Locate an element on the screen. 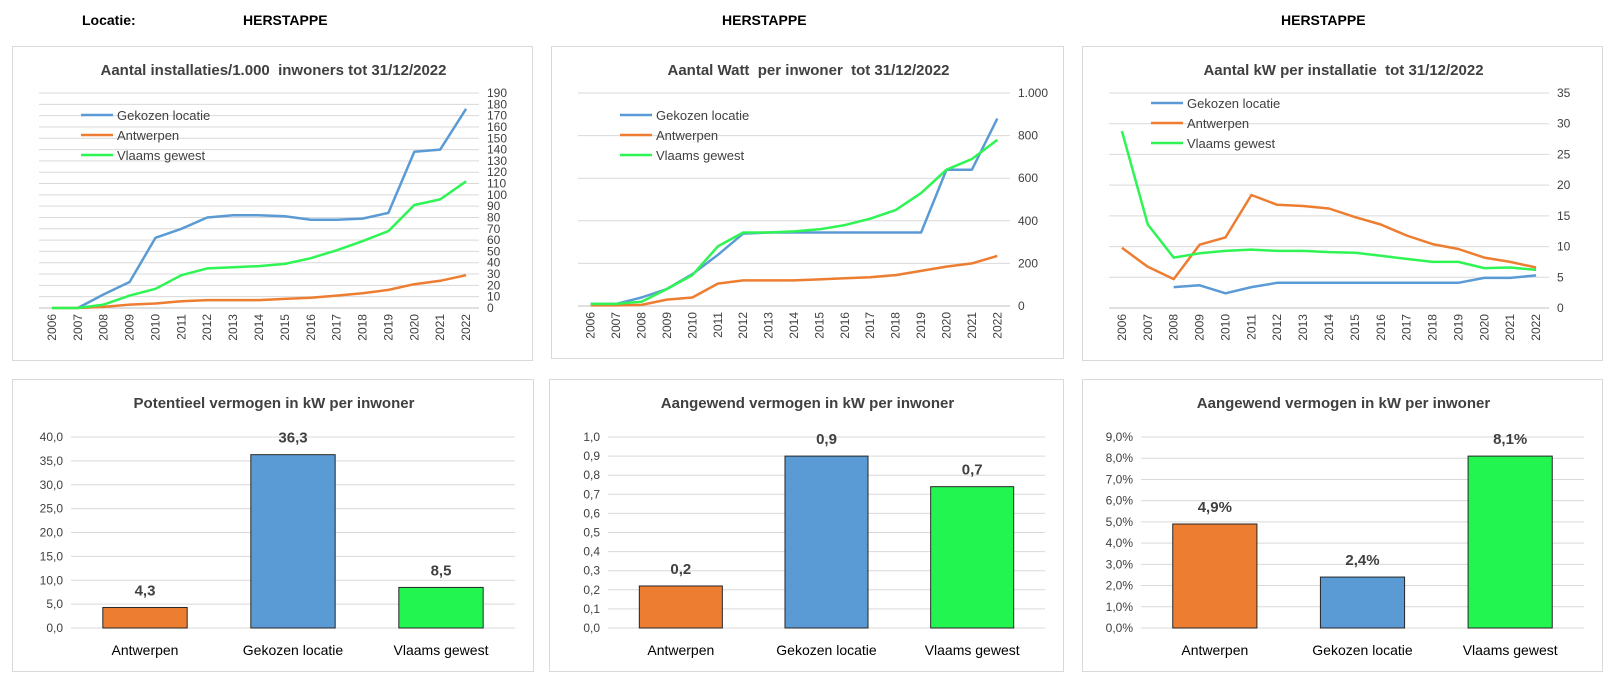  y-tick-label: 110 is located at coordinates (496, 184).